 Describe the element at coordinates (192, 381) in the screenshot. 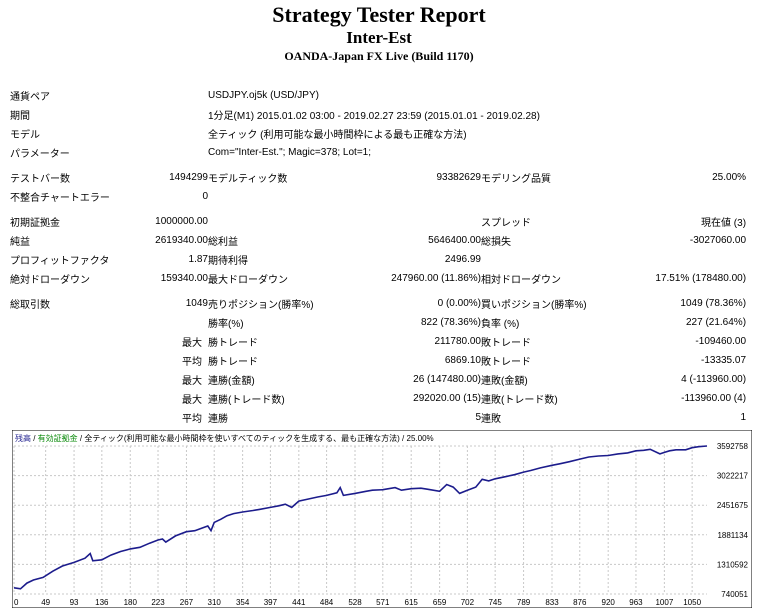

I see `max-cons-word: 最大` at that location.